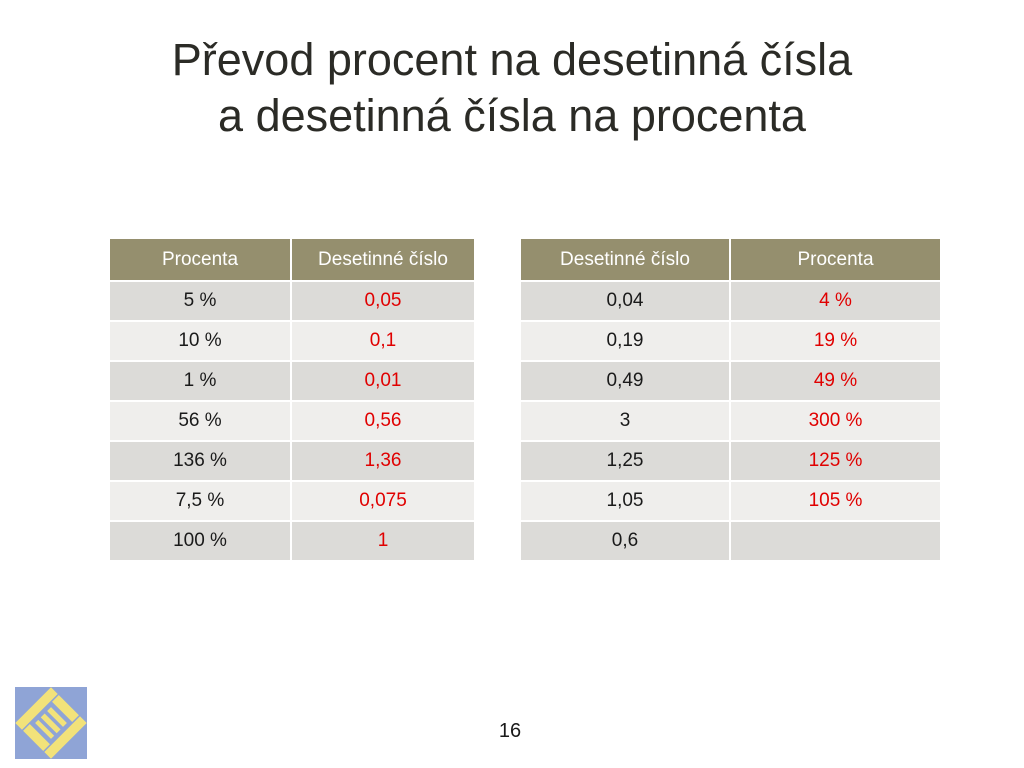 The image size is (1024, 768). I want to click on table-row: 10 % 0,1, so click(292, 341).